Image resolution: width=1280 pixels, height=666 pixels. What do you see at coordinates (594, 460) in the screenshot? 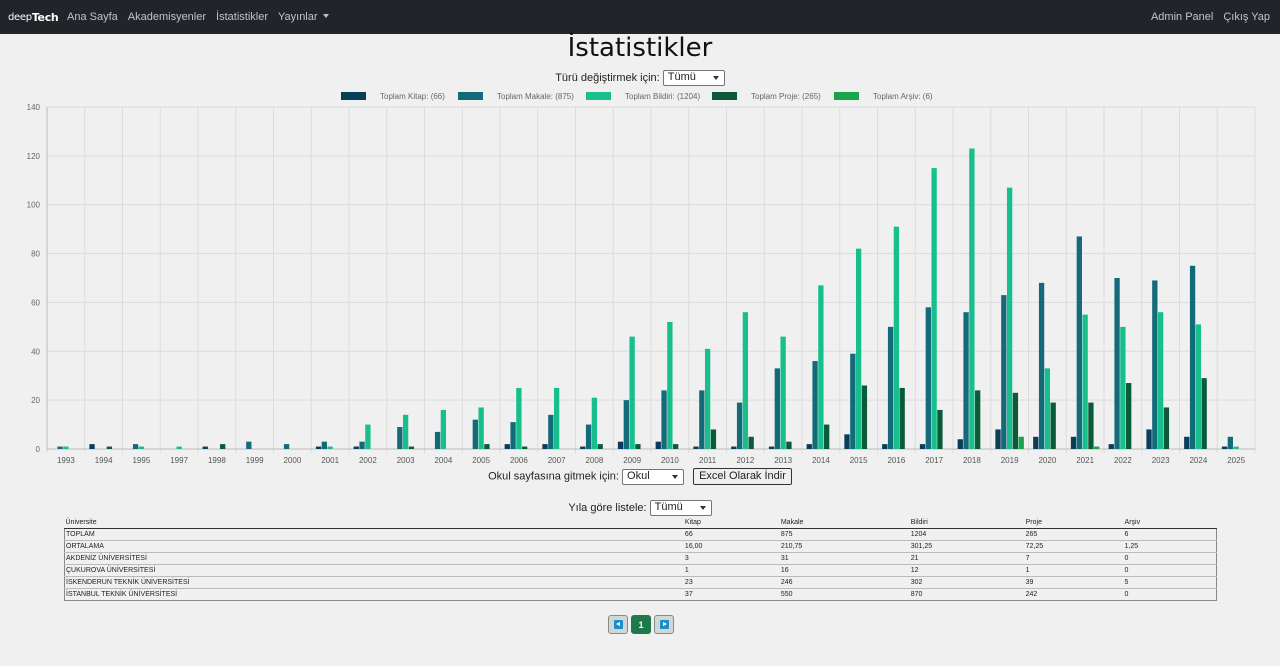
I see `x-tick-label: 2008` at bounding box center [594, 460].